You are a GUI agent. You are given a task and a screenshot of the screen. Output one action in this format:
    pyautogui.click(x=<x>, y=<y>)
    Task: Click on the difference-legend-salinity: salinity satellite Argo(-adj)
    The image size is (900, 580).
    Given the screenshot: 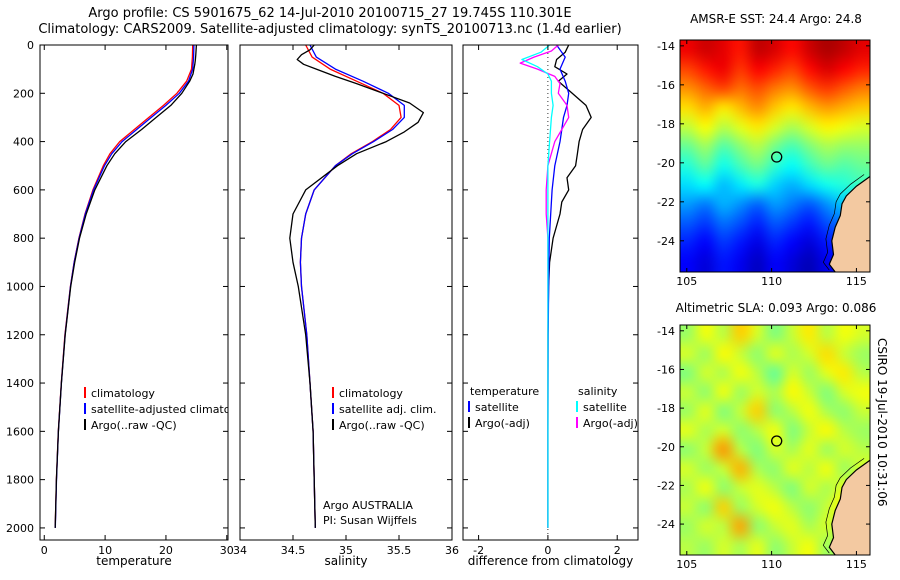 What is the action you would take?
    pyautogui.click(x=607, y=408)
    